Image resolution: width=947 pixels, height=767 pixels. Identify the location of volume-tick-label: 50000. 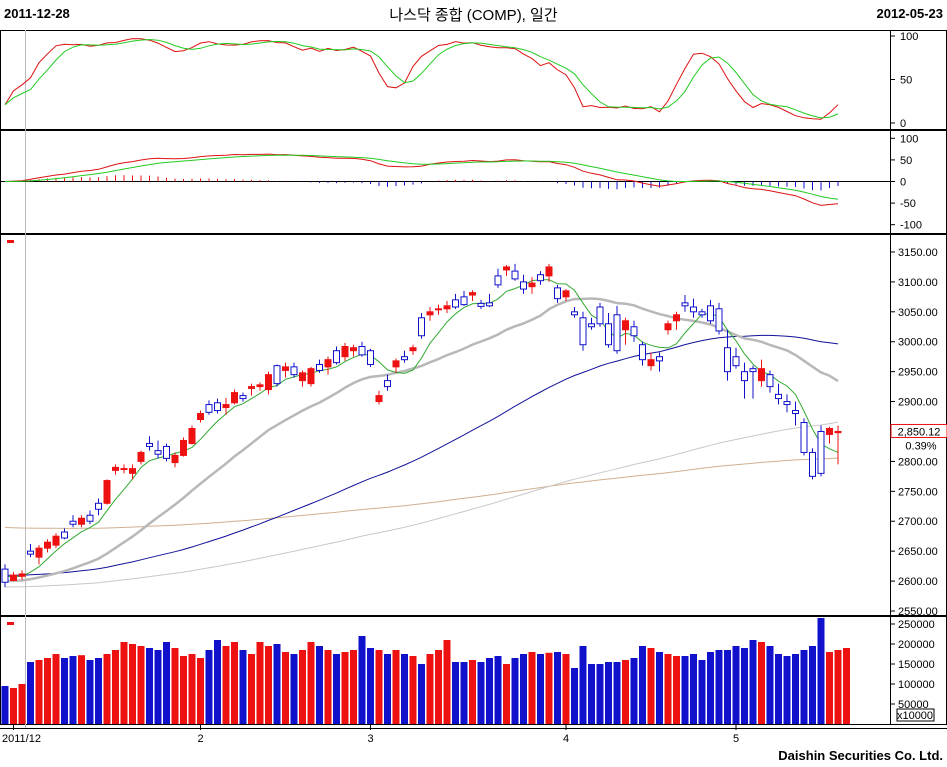
(913, 705).